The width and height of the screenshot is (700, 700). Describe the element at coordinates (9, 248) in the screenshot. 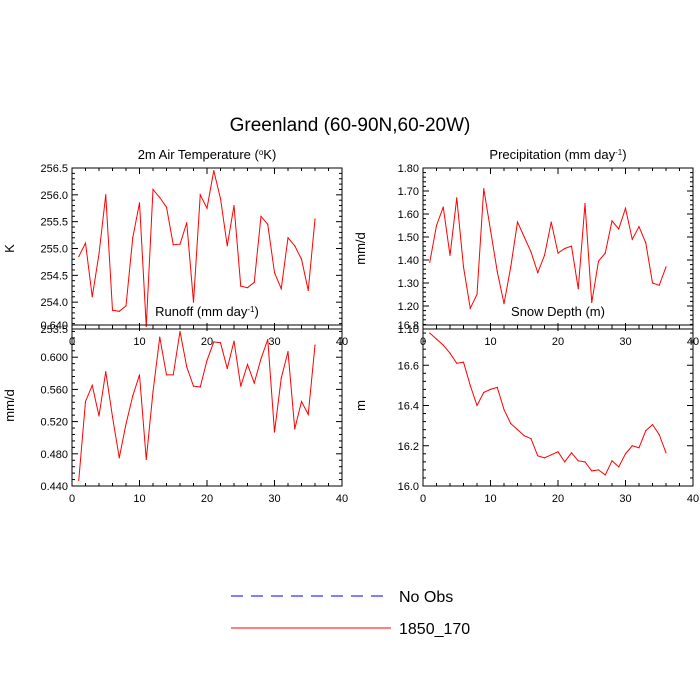

I see `y-axis-label: K` at that location.